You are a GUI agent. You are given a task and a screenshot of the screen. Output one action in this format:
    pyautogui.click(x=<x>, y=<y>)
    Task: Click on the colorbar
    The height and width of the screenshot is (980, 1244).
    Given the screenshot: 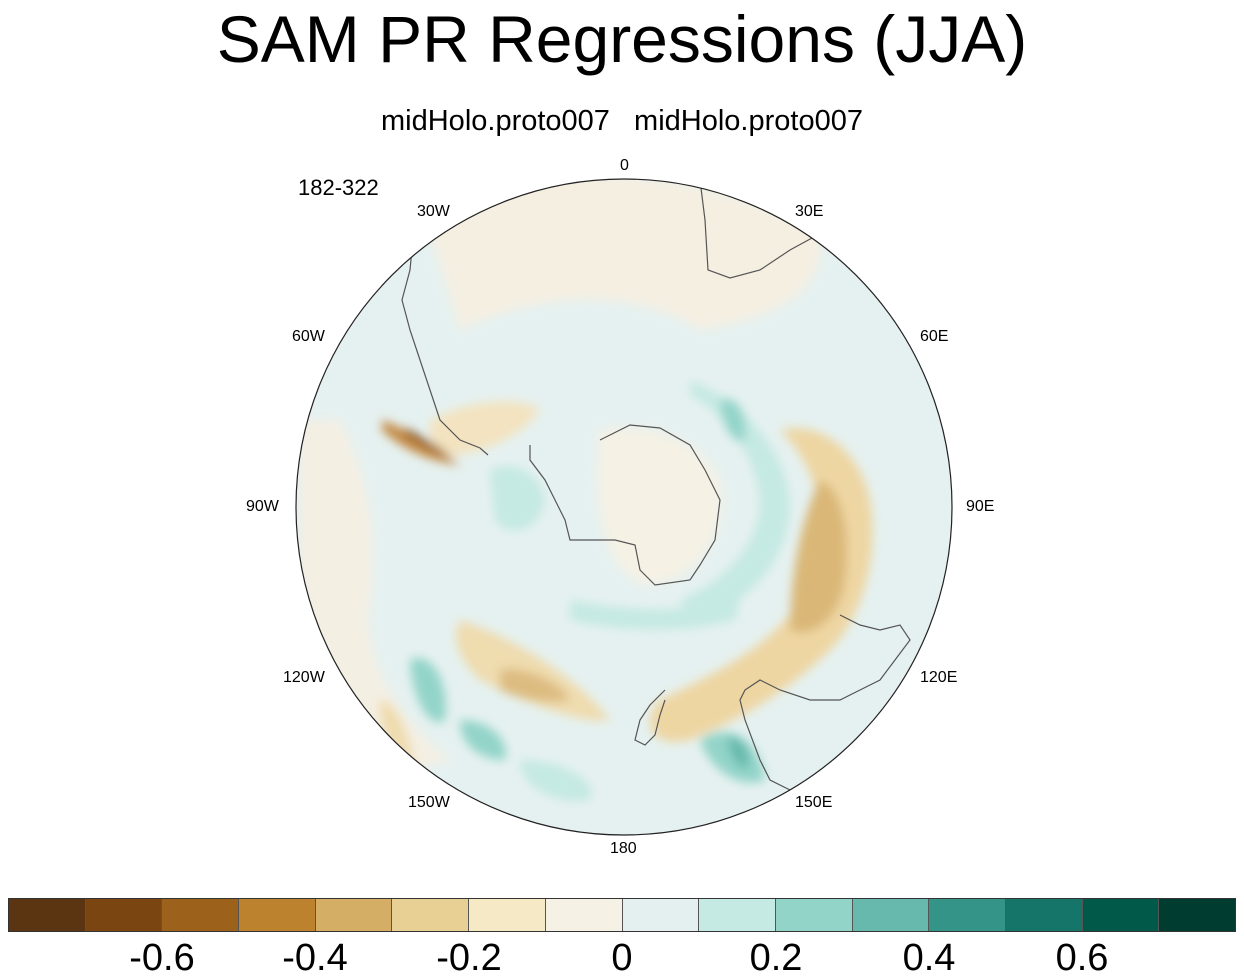 What is the action you would take?
    pyautogui.click(x=622, y=915)
    